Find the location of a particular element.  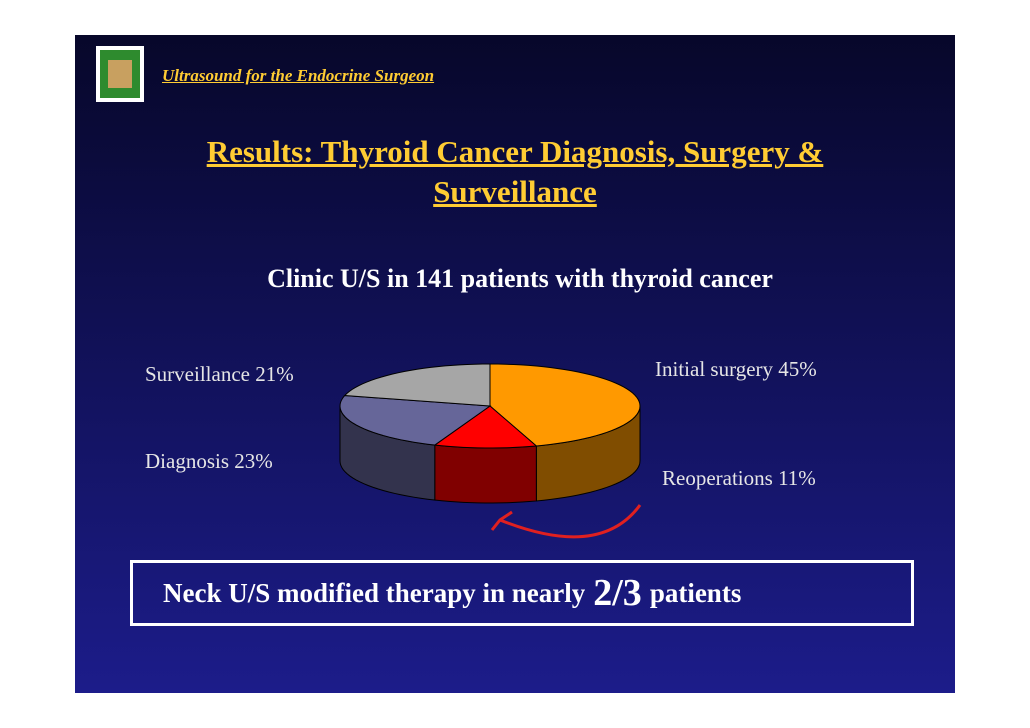

callout-emphasis: 2/3 is located at coordinates (617, 593).